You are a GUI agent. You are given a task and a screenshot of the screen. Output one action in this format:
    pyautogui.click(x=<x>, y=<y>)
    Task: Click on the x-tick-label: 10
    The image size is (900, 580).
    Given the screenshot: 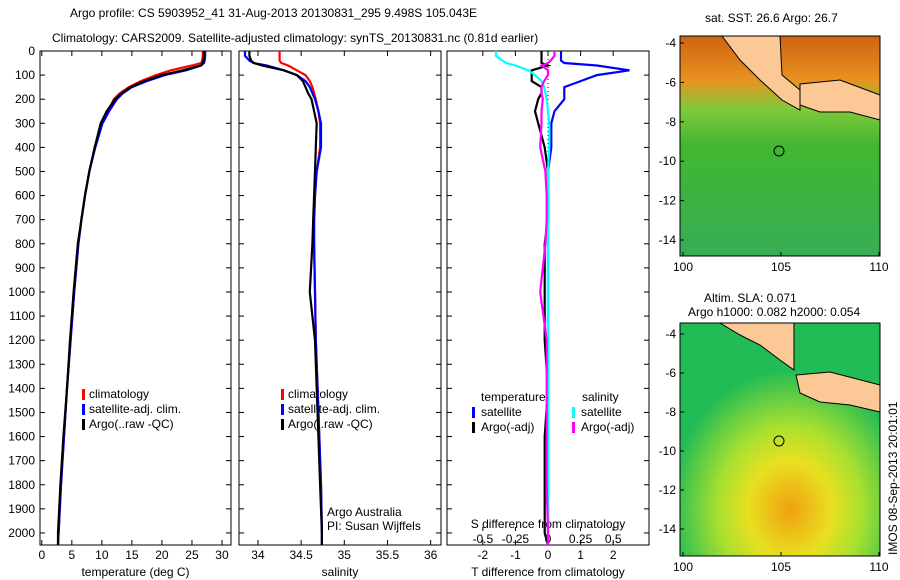 What is the action you would take?
    pyautogui.click(x=102, y=555)
    